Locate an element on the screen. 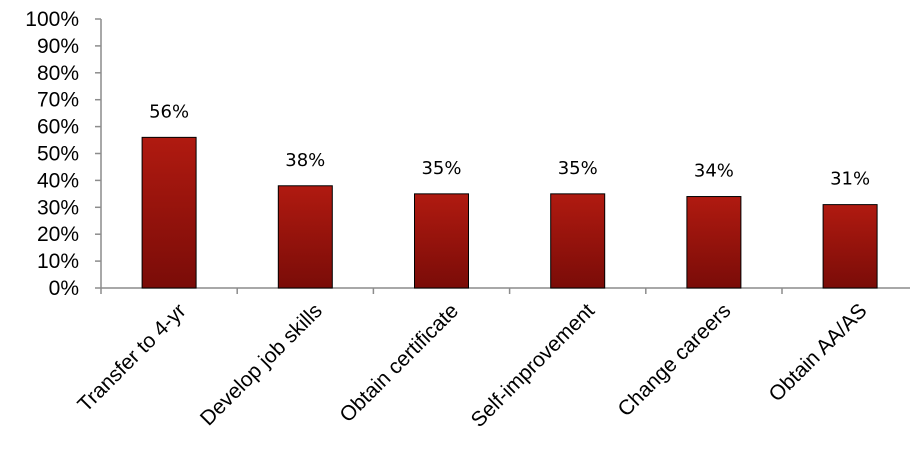  y-tick-label: 30% is located at coordinates (58, 207).